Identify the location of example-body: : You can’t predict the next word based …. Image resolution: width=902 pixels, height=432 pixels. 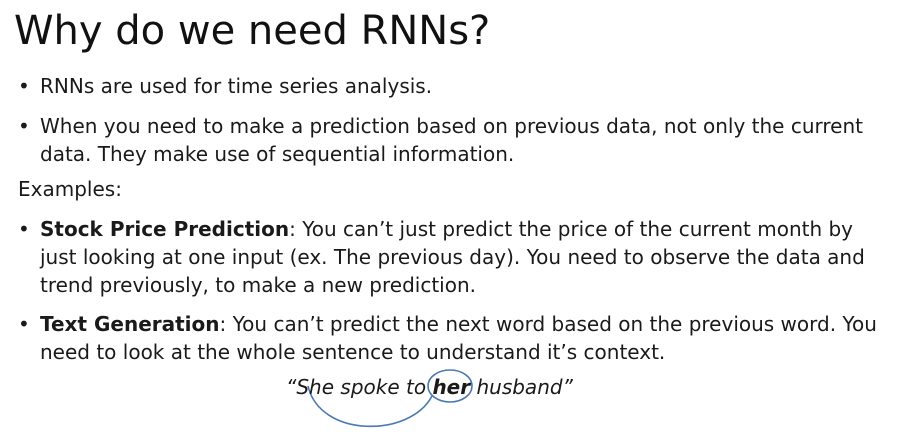
(458, 338).